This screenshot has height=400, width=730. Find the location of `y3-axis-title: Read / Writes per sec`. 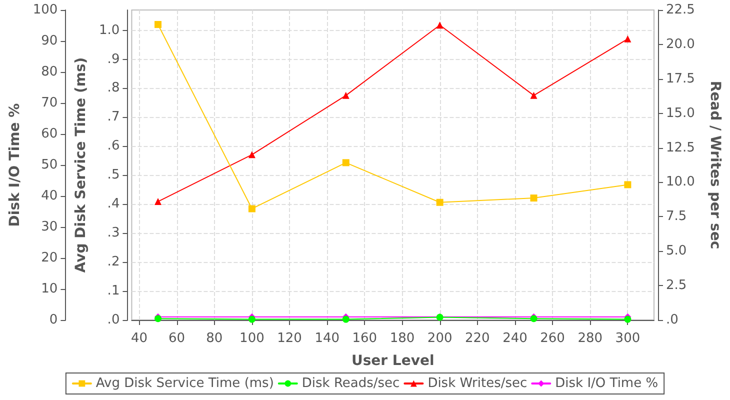

y3-axis-title: Read / Writes per sec is located at coordinates (715, 165).